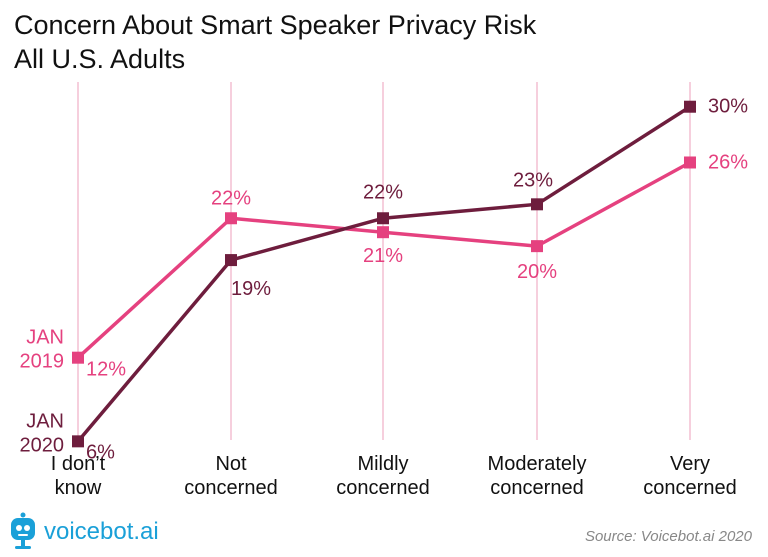 This screenshot has width=768, height=557. Describe the element at coordinates (382, 488) in the screenshot. I see `x-tick-label-2-1: concerned` at that location.